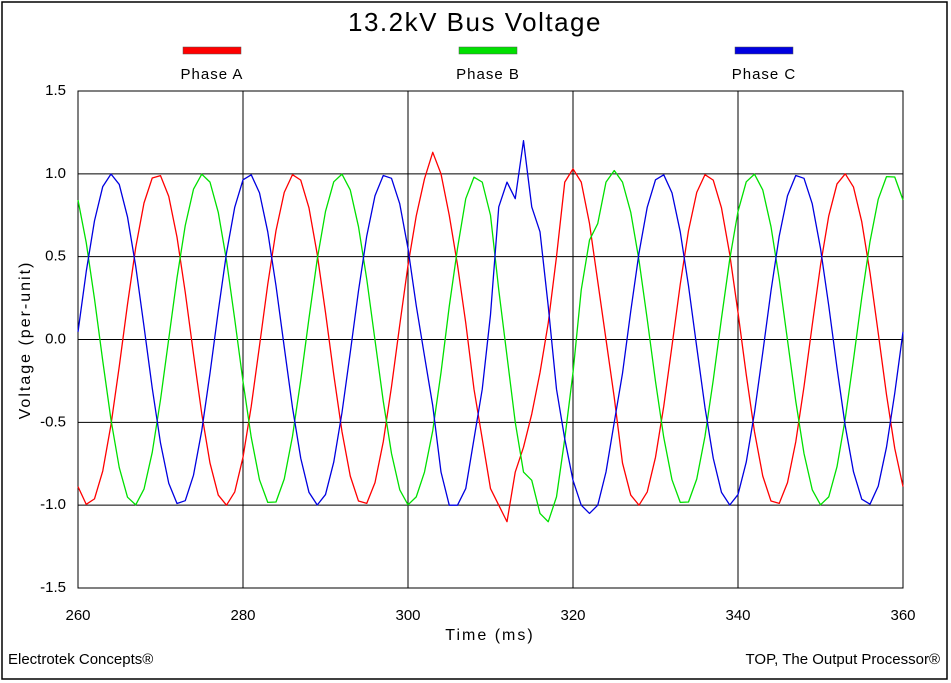 The height and width of the screenshot is (683, 951). What do you see at coordinates (80, 659) in the screenshot?
I see `footer-left: Electrotek Concepts®` at bounding box center [80, 659].